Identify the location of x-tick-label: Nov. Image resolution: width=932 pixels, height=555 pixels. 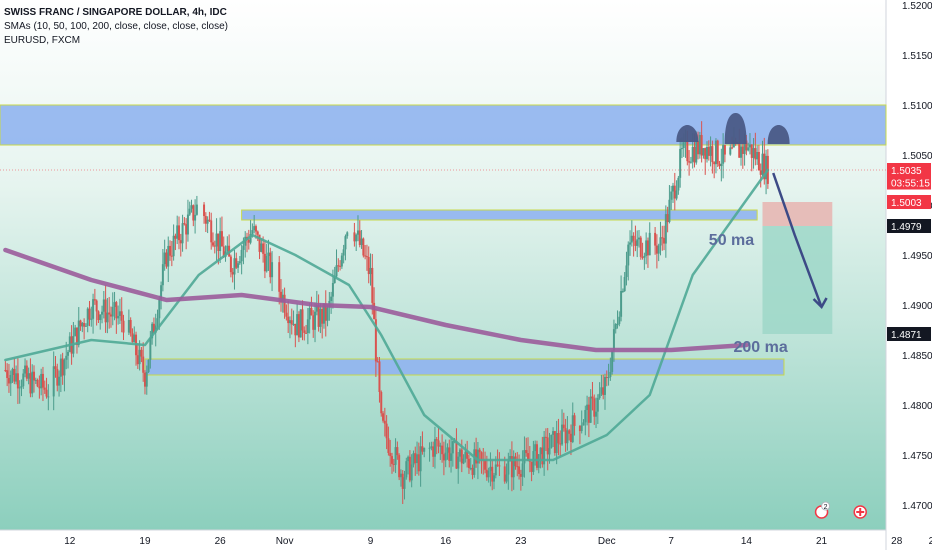
(285, 541).